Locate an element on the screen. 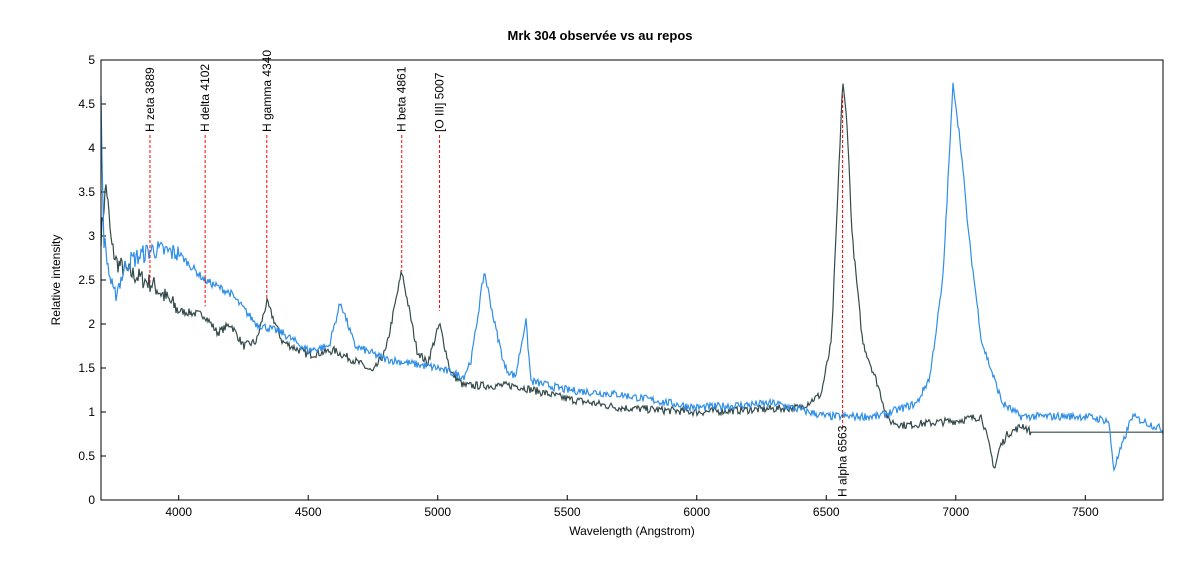 This screenshot has height=567, width=1200. y-tick-label: 2 is located at coordinates (91, 324).